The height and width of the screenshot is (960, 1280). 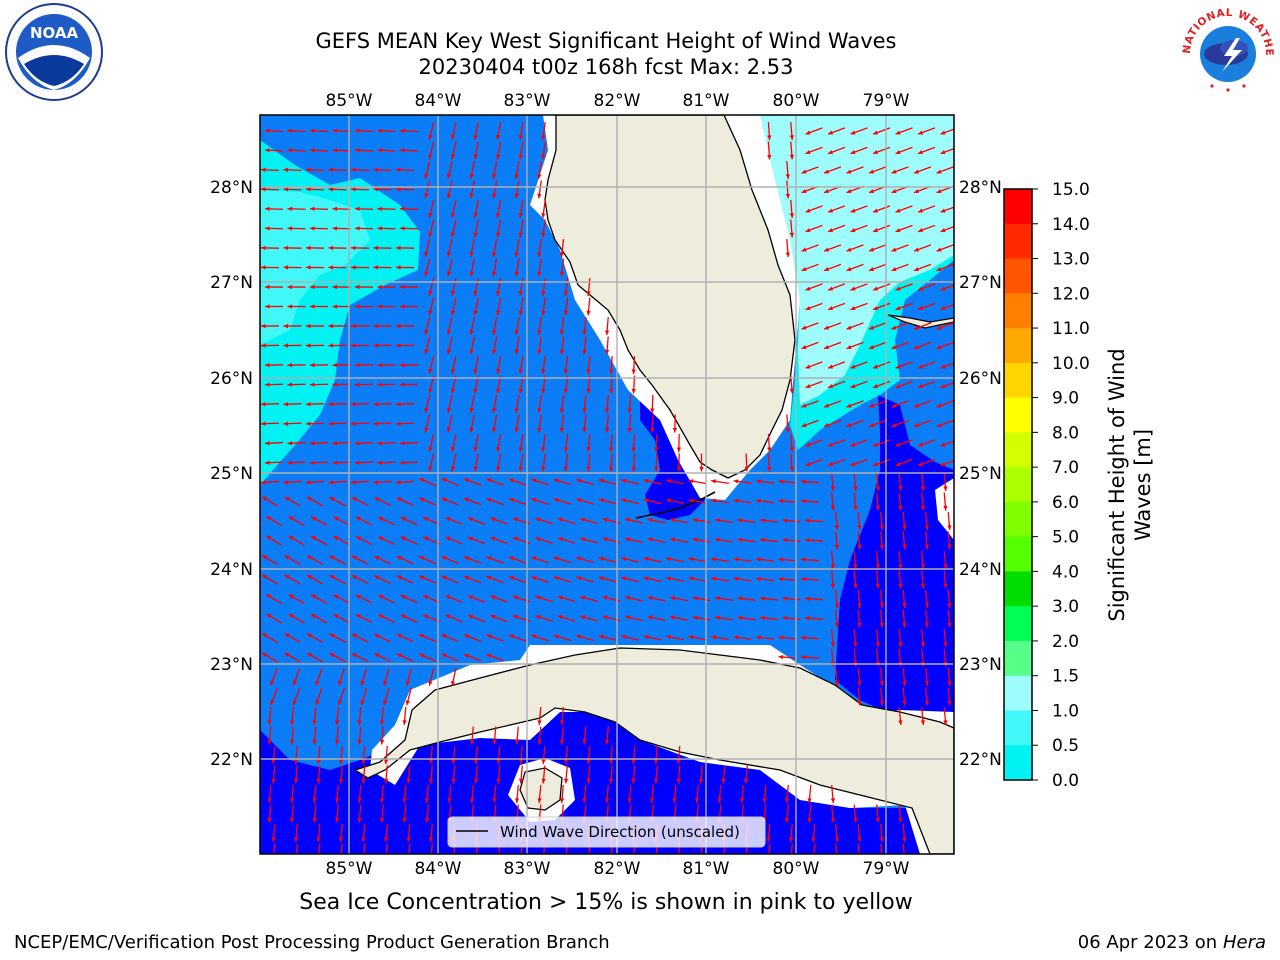 What do you see at coordinates (1065, 781) in the screenshot?
I see `colorbar-tick-label: 0.0` at bounding box center [1065, 781].